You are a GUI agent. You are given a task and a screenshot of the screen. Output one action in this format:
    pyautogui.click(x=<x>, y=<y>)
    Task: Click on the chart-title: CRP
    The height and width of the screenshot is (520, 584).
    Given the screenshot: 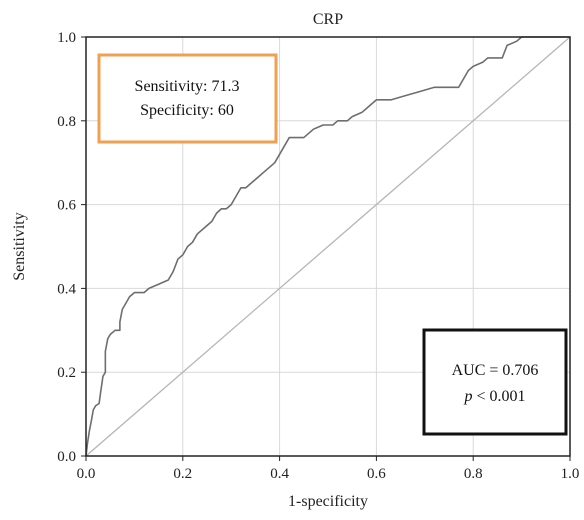 What is the action you would take?
    pyautogui.click(x=328, y=19)
    